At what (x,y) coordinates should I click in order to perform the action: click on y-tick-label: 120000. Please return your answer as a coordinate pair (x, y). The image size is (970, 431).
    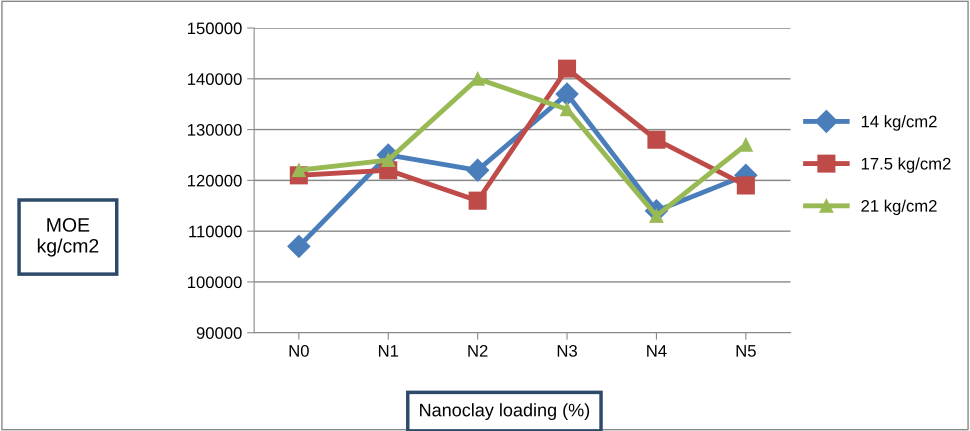
    Looking at the image, I should click on (215, 180).